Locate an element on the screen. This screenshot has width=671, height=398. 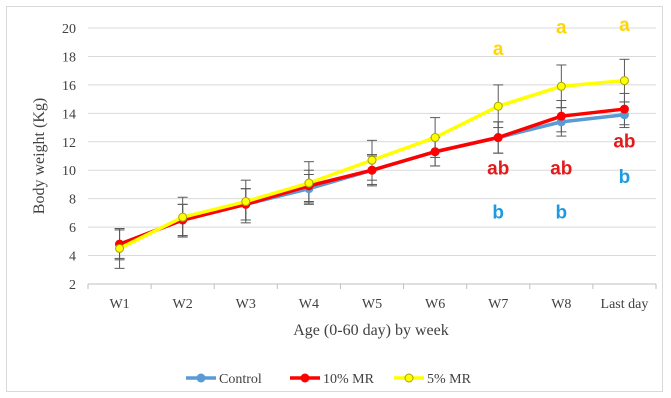
y-tick-label: 12 is located at coordinates (69, 143).